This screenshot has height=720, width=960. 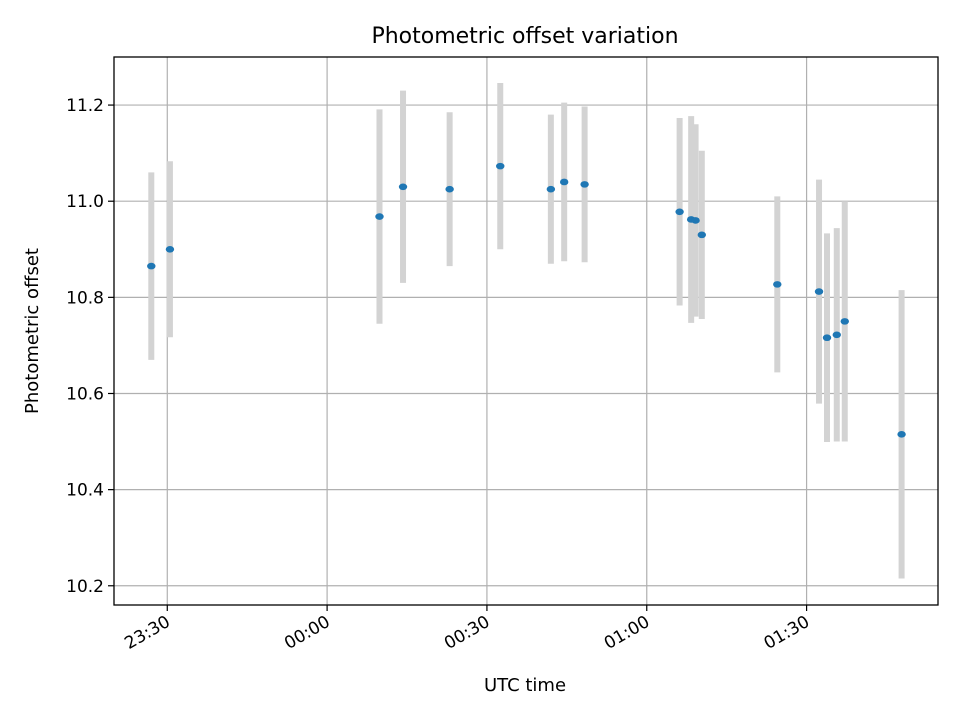 What do you see at coordinates (85, 491) in the screenshot?
I see `y-tick-label: 10.4` at bounding box center [85, 491].